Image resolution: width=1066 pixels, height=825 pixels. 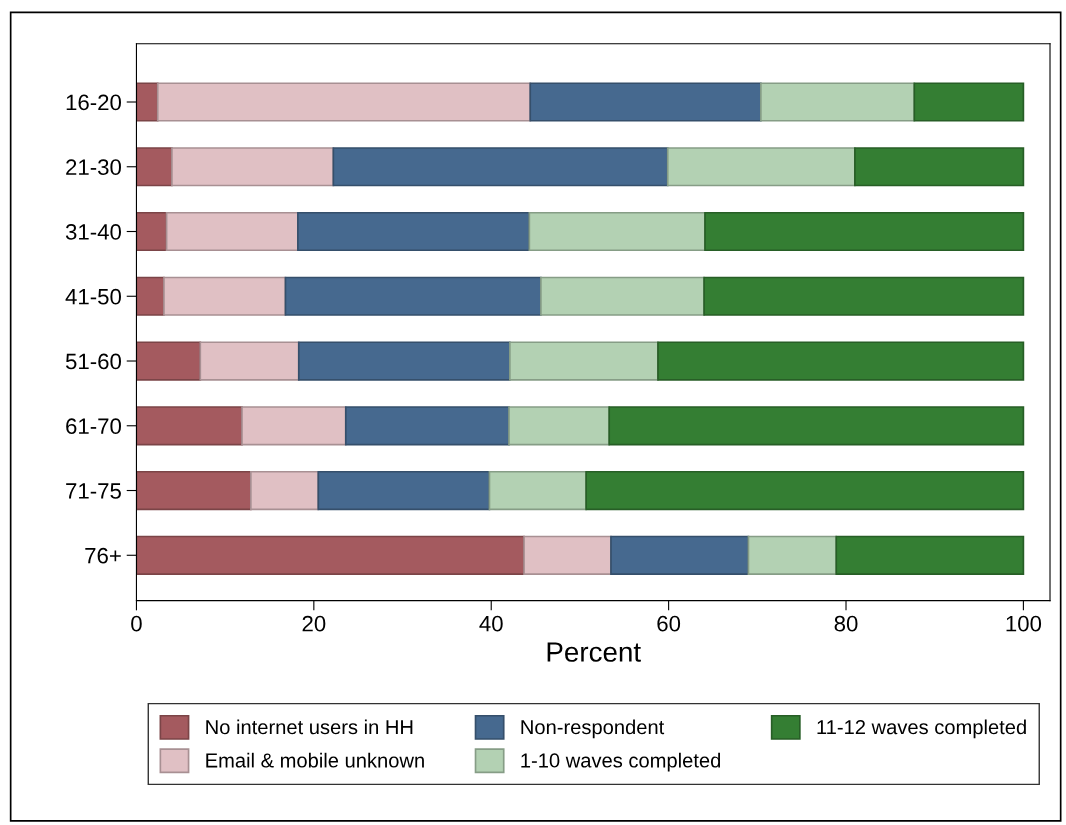 I want to click on legend-label: Non-respondent, so click(x=593, y=729).